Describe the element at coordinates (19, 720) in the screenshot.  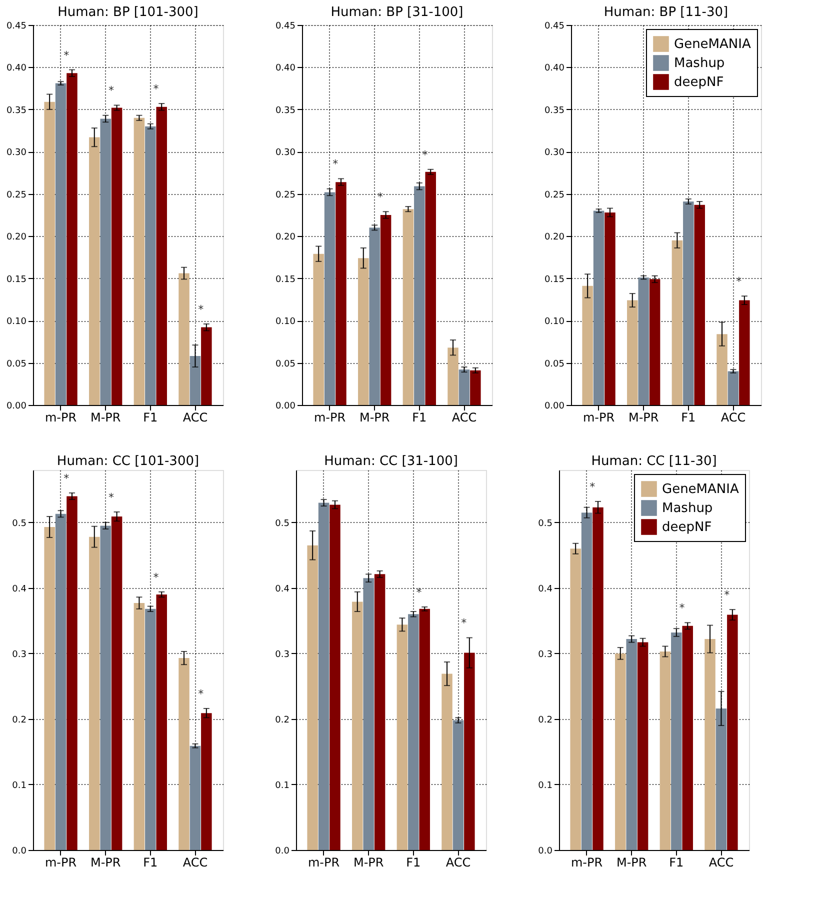
I see `y-tick-label: 0.2` at that location.